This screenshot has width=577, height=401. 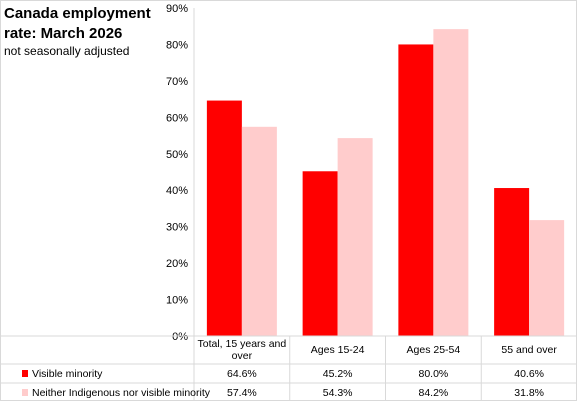 What do you see at coordinates (529, 374) in the screenshot?
I see `data-label: 40.6%` at bounding box center [529, 374].